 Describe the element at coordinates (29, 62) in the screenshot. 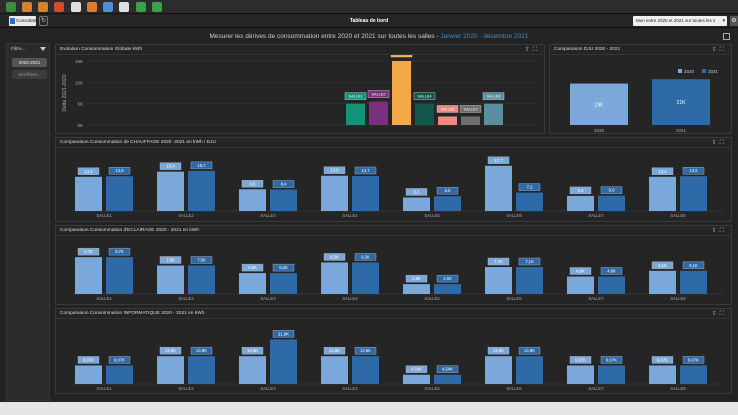

I see `filter-chip-period: 2020-2021` at that location.